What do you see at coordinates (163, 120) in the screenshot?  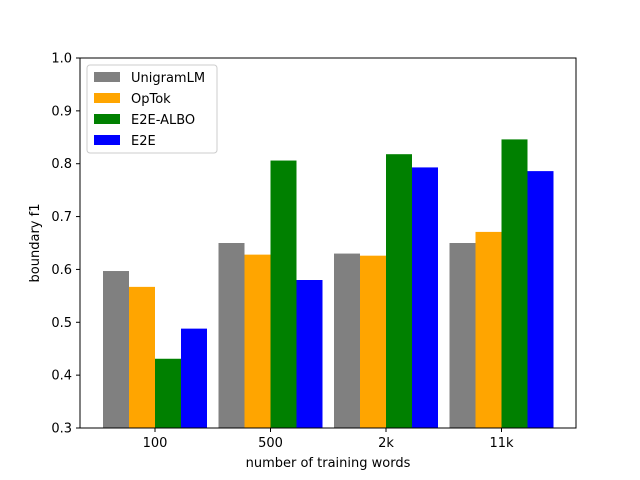 I see `legend-label-e2e-albo: E2E-ALBO` at bounding box center [163, 120].